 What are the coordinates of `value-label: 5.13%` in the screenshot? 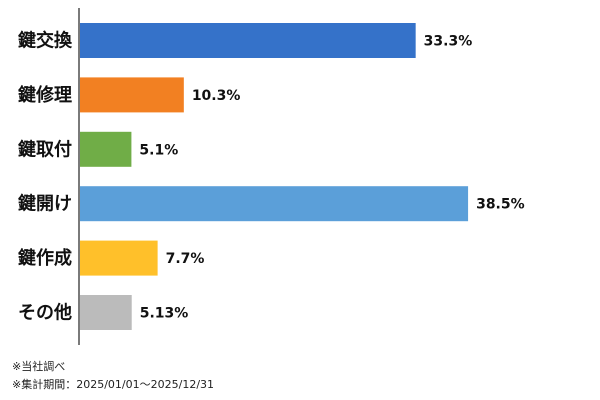 It's located at (164, 314).